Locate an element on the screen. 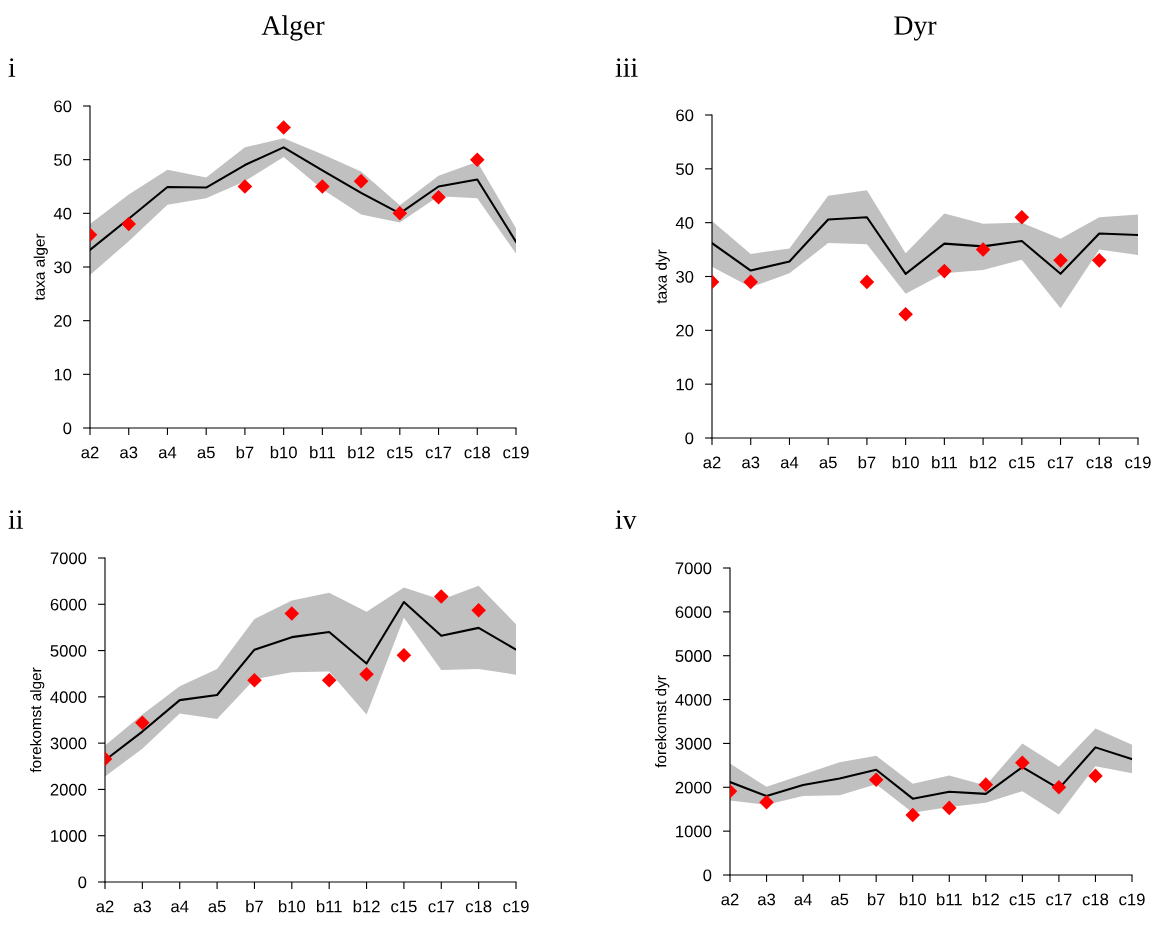 This screenshot has height=930, width=1159. y-axis-title: forekomst alger is located at coordinates (37, 720).